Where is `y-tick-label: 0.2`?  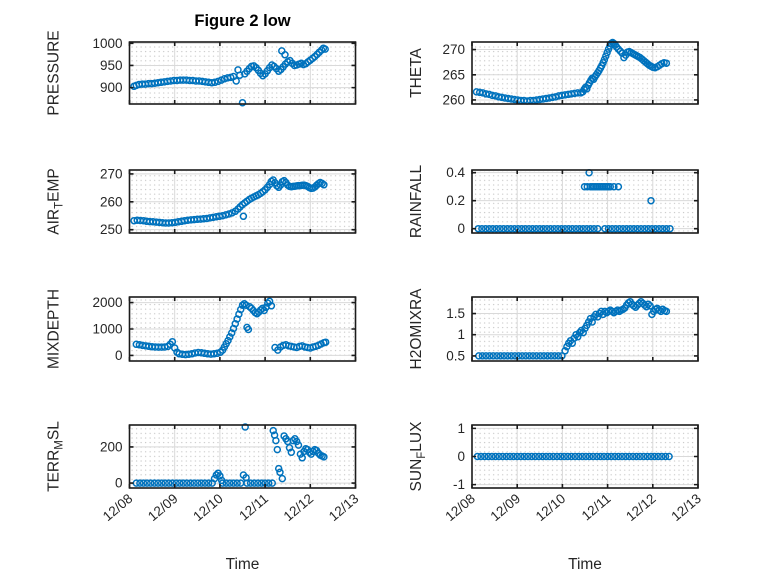 y-tick-label: 0.2 is located at coordinates (455, 200).